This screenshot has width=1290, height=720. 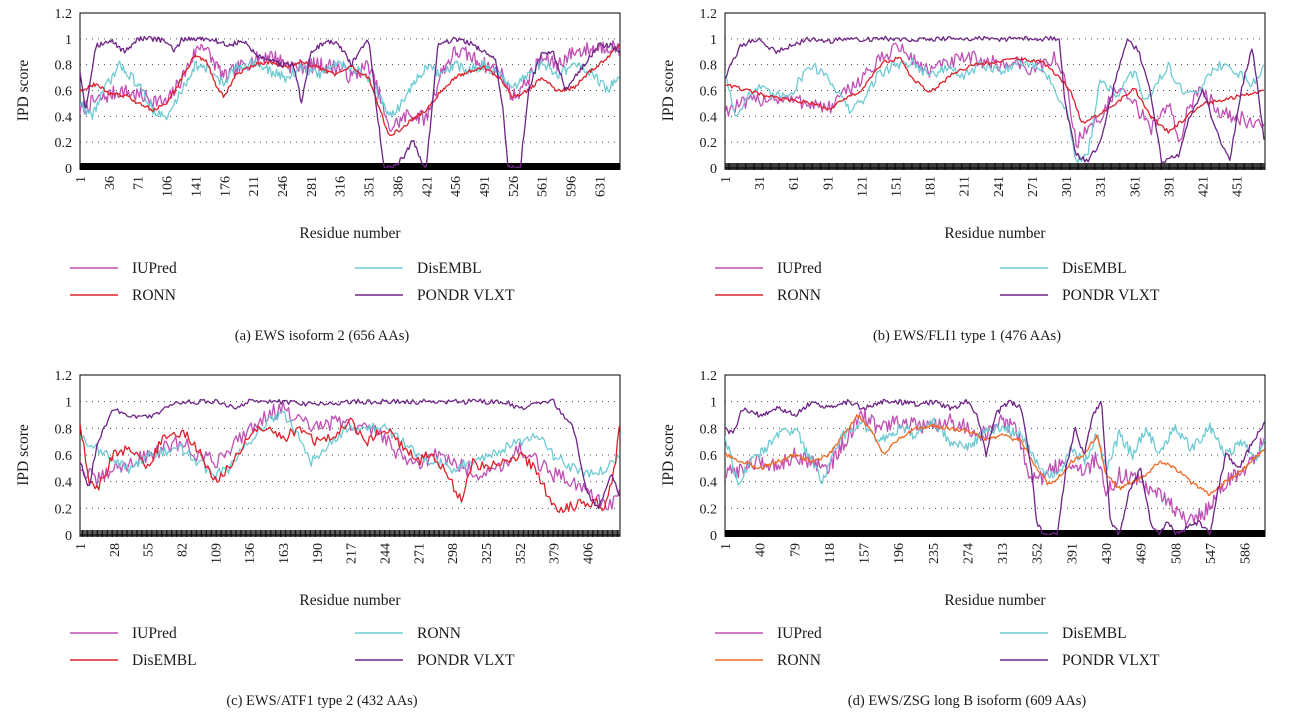 I want to click on x-tick-label: 109, so click(x=216, y=553).